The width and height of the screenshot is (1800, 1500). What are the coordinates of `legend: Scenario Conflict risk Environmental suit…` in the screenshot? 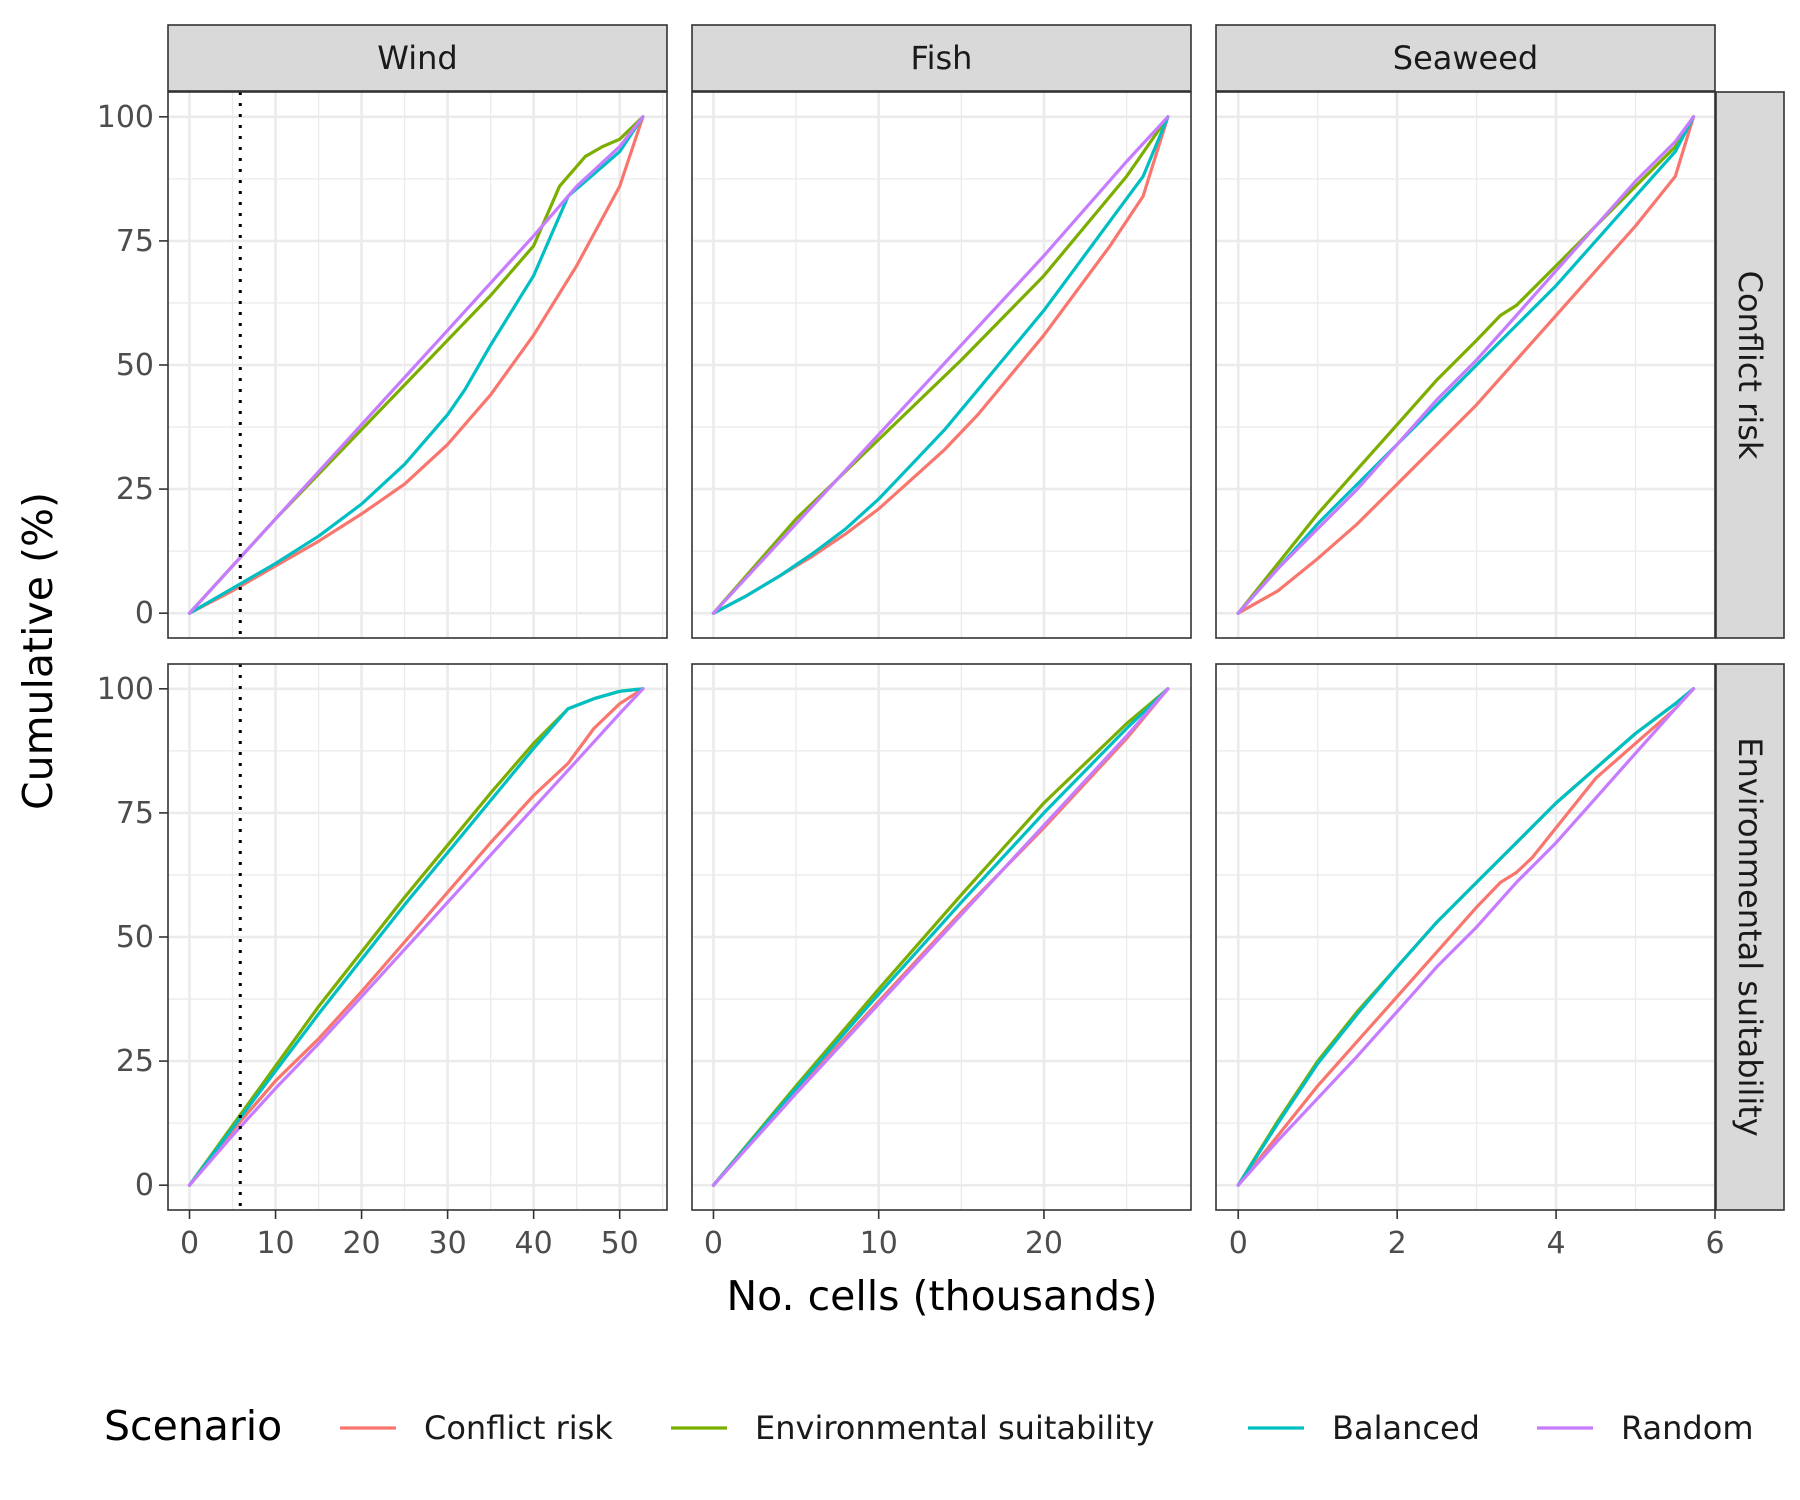 It's located at (928, 1426).